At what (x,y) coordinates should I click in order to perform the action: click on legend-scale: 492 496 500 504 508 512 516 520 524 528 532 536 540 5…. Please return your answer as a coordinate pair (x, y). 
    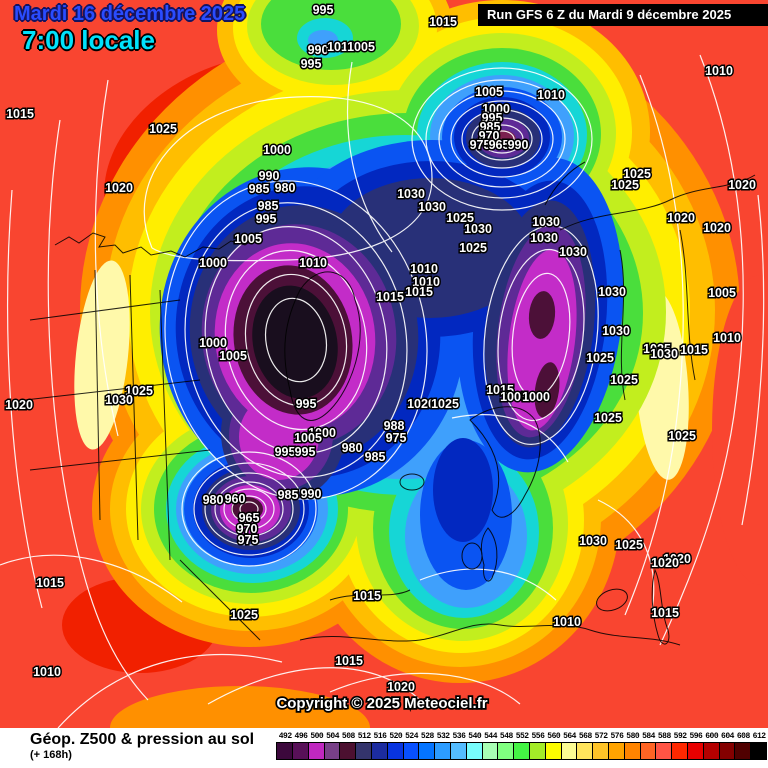
    Looking at the image, I should click on (521, 746).